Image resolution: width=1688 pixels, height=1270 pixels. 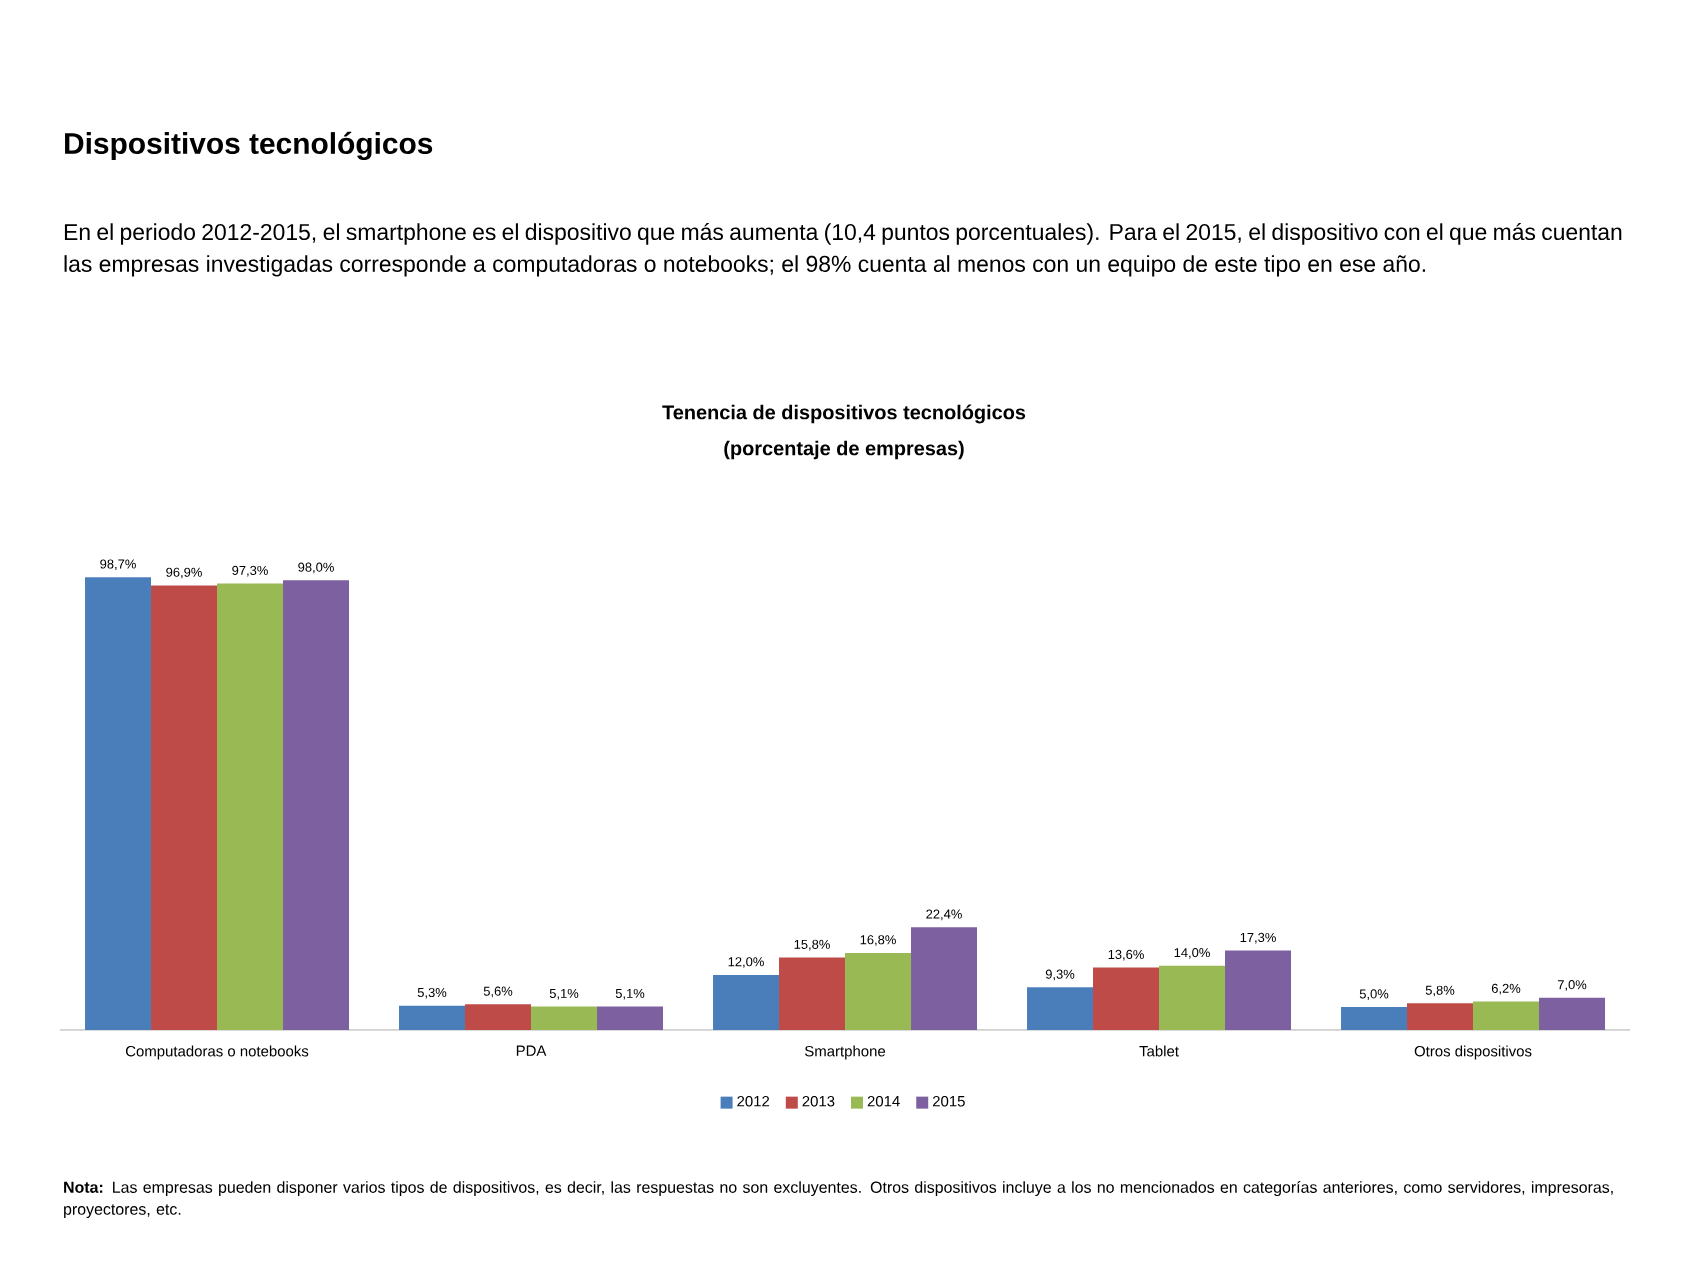 I want to click on chart-title: Tenencia de dispositivos tecnológicos, so click(x=844, y=414).